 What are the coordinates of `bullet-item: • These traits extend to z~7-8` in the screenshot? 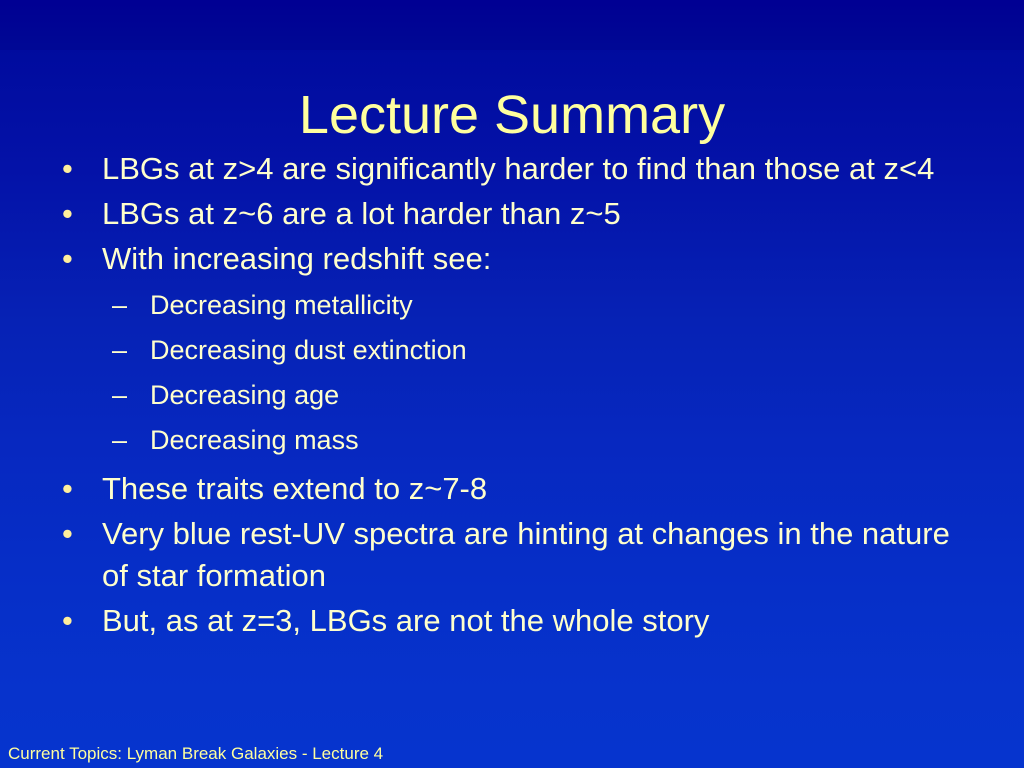 It's located at (512, 489).